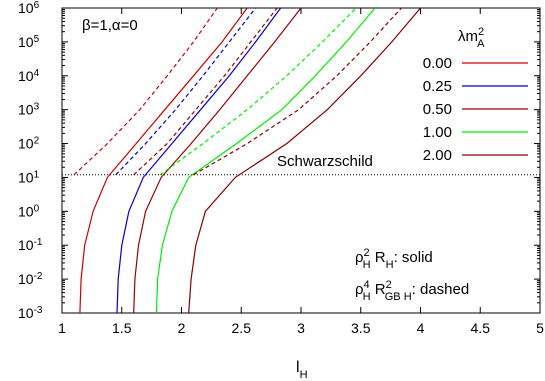 This screenshot has height=381, width=545. Describe the element at coordinates (242, 328) in the screenshot. I see `x-tick-label: 2.5` at that location.